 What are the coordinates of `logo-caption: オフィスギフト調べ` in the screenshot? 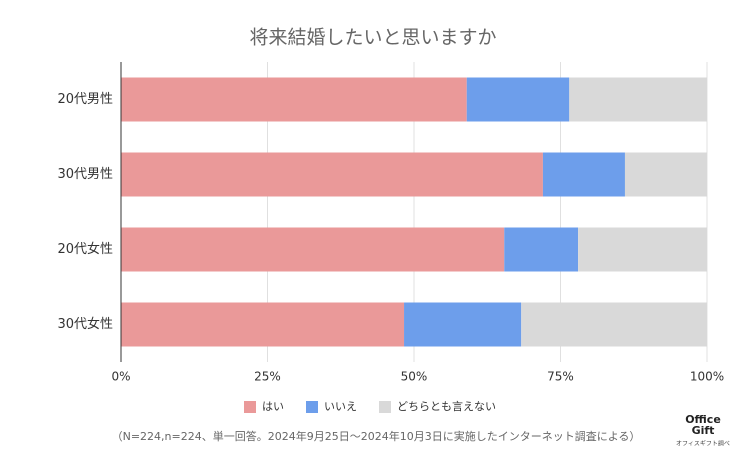 It's located at (703, 444).